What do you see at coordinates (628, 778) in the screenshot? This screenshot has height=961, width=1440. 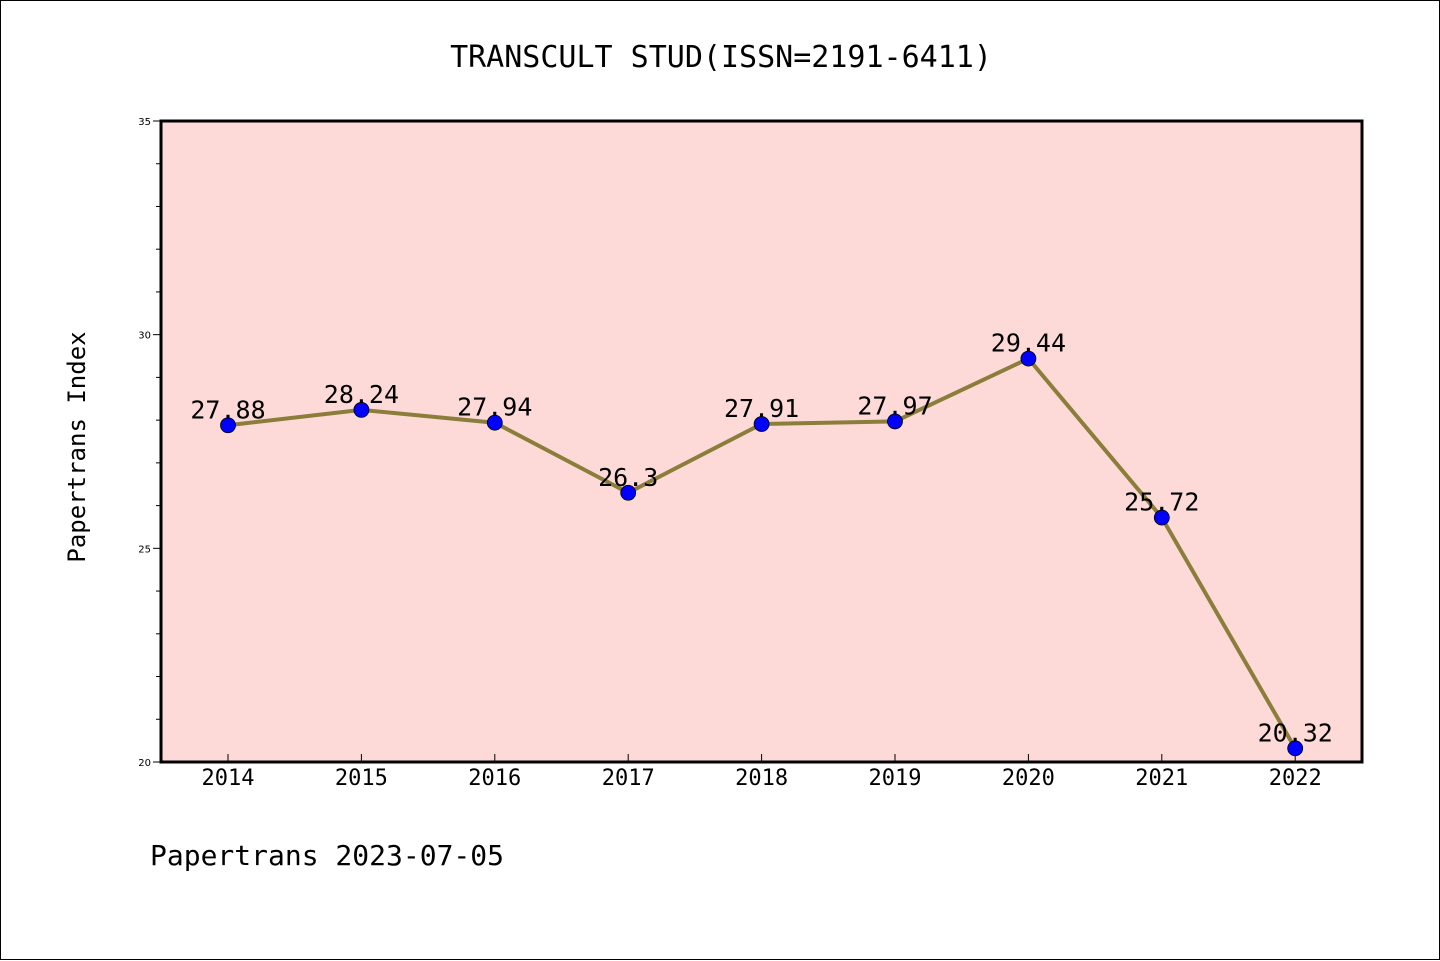 I see `x-tick-label: 2017` at bounding box center [628, 778].